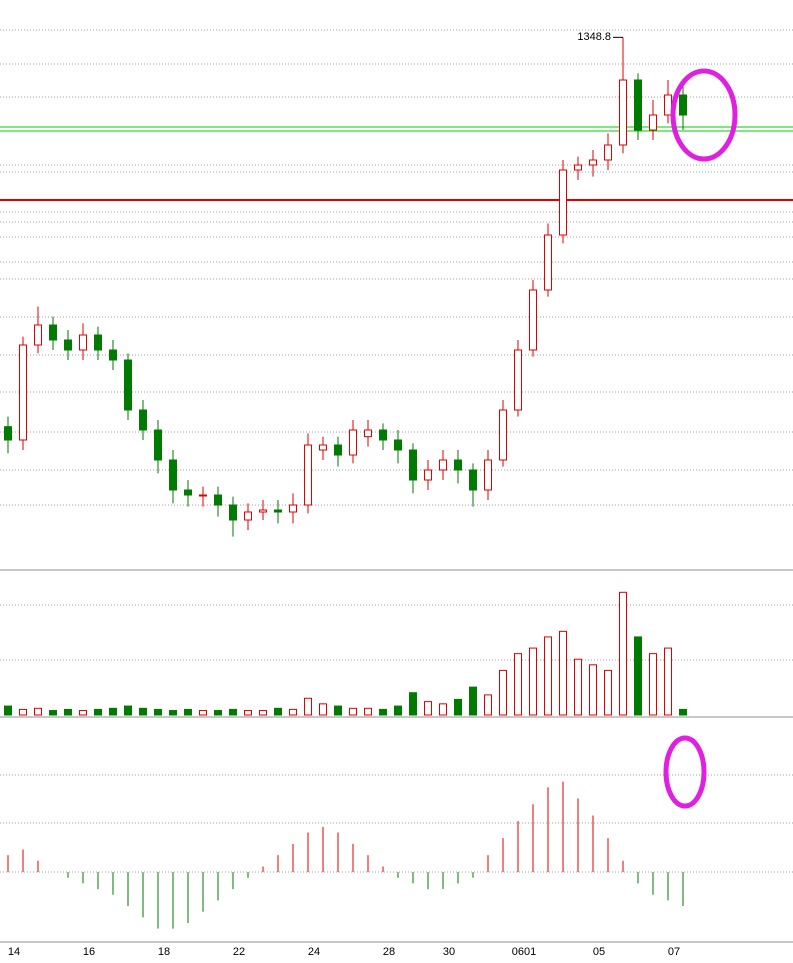  I want to click on x-tick-label: 14, so click(14, 952).